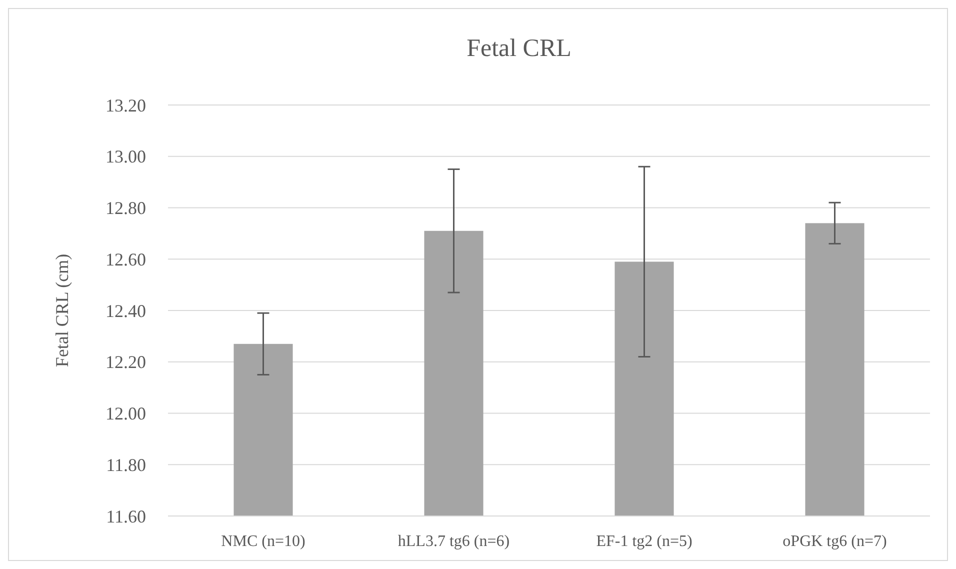 The width and height of the screenshot is (956, 569). Describe the element at coordinates (126, 516) in the screenshot. I see `y-tick-label: 11.60` at that location.